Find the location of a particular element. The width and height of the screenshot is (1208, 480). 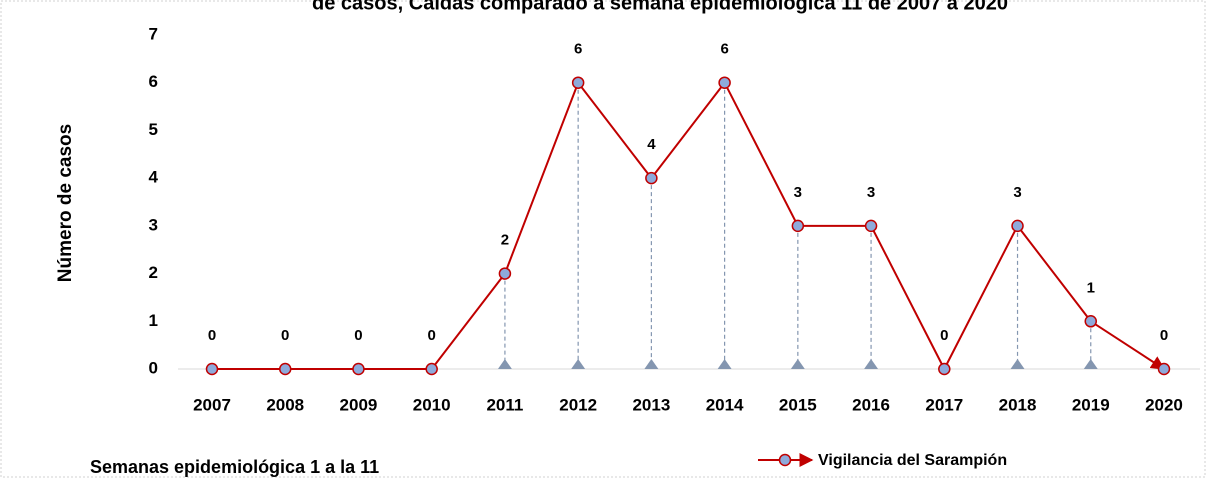

y-axis-label: Número de casos is located at coordinates (65, 203).